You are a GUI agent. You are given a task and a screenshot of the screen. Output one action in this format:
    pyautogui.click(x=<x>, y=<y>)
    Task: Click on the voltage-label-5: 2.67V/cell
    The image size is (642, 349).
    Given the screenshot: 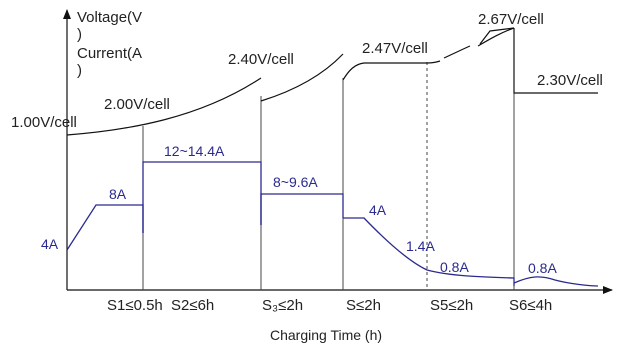 What is the action you would take?
    pyautogui.click(x=511, y=19)
    